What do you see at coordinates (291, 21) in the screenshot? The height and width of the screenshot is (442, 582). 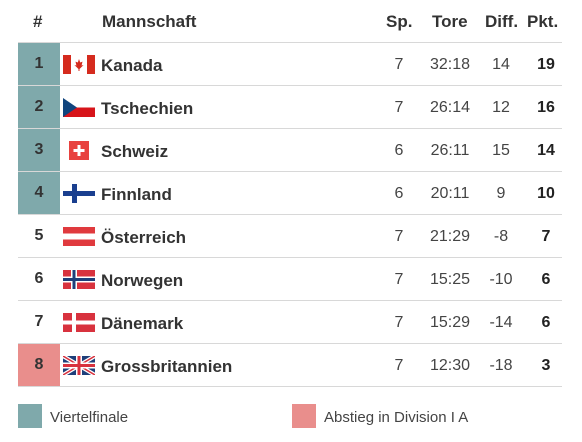 I see `table-header: # Mannschaft Sp. Tore Diff. Pkt.` at bounding box center [291, 21].